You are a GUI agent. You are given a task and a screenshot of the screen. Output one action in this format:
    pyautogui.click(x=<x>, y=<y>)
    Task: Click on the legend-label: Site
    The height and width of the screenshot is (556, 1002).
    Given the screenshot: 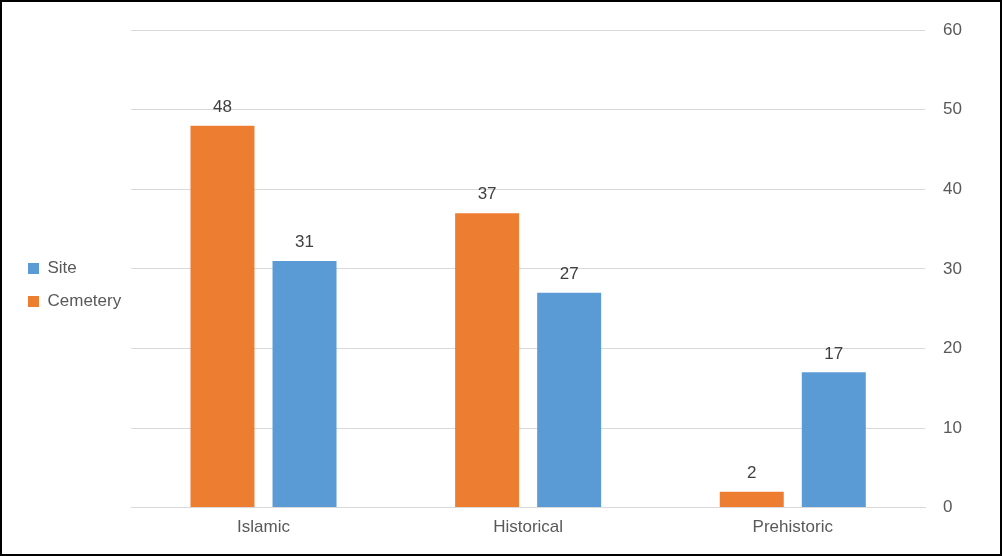 What is the action you would take?
    pyautogui.click(x=62, y=268)
    